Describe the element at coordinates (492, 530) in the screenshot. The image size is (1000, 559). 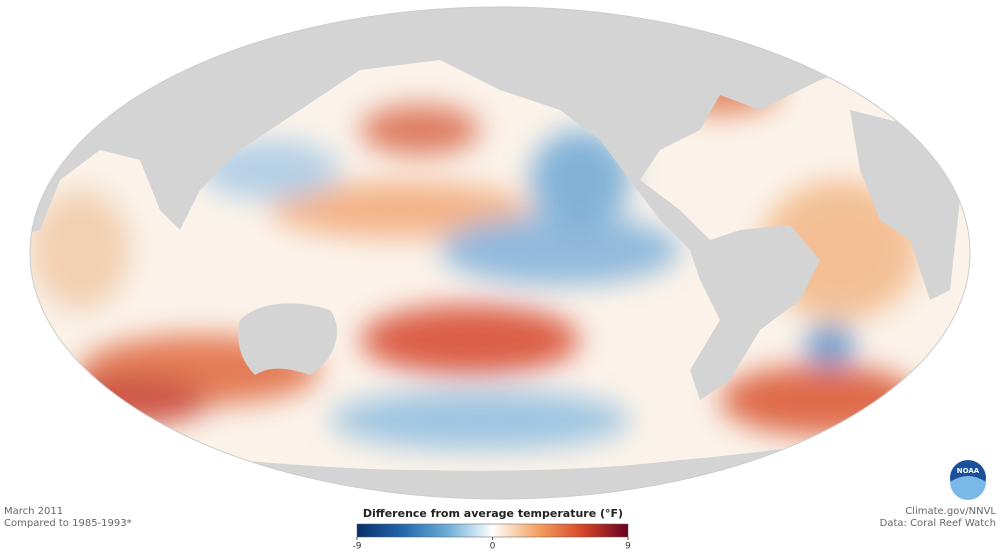
I see `color-scale` at that location.